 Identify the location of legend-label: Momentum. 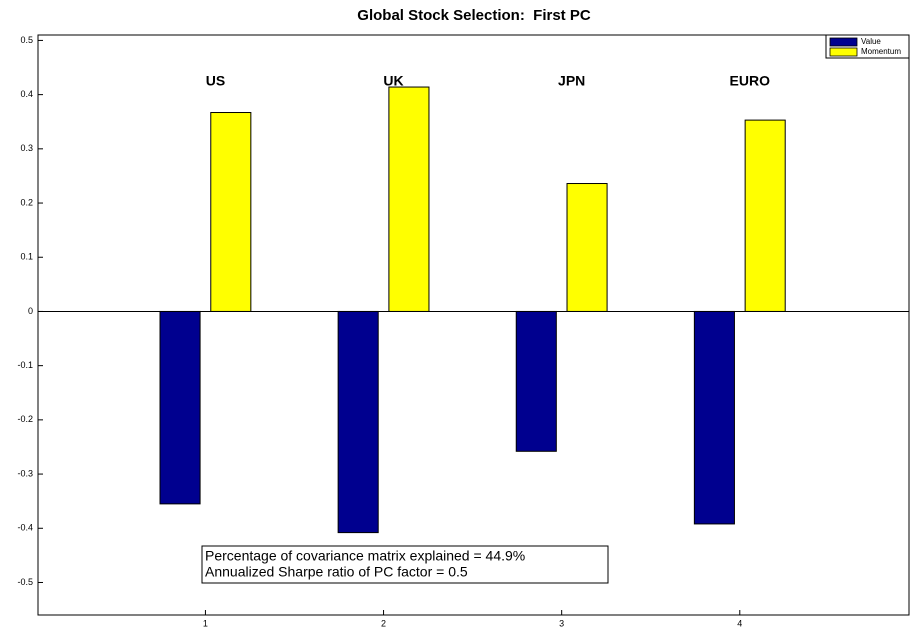
(881, 51).